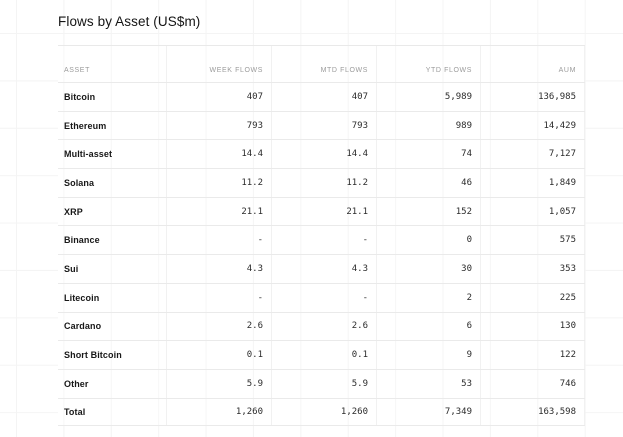 This screenshot has height=437, width=623. I want to click on value-aum: 353, so click(533, 269).